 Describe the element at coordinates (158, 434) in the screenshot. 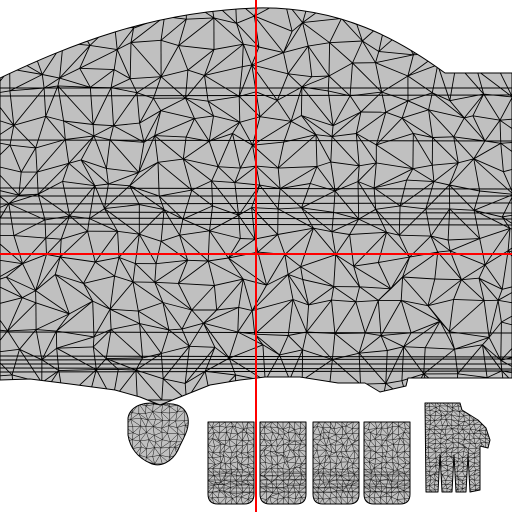

I see `knuckle-mesh` at that location.